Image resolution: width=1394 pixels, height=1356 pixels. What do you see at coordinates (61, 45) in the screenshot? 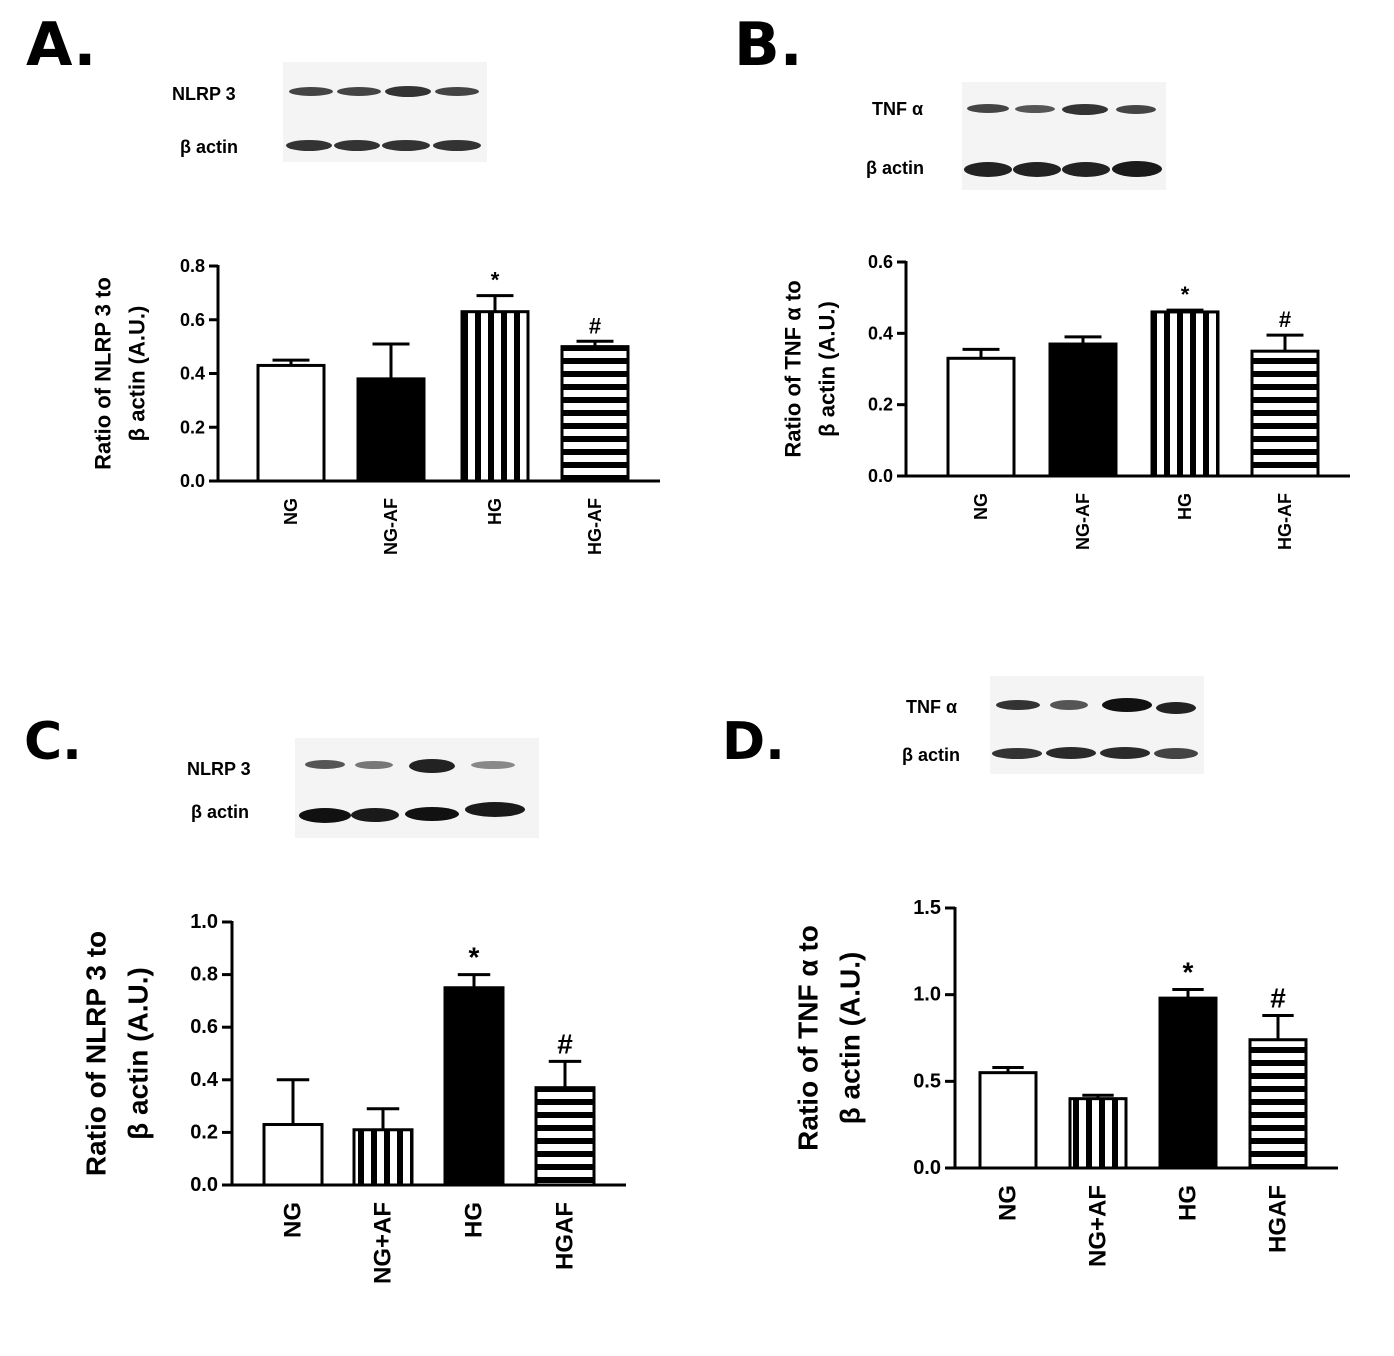
I see `panel-letter-a: A.` at bounding box center [61, 45].